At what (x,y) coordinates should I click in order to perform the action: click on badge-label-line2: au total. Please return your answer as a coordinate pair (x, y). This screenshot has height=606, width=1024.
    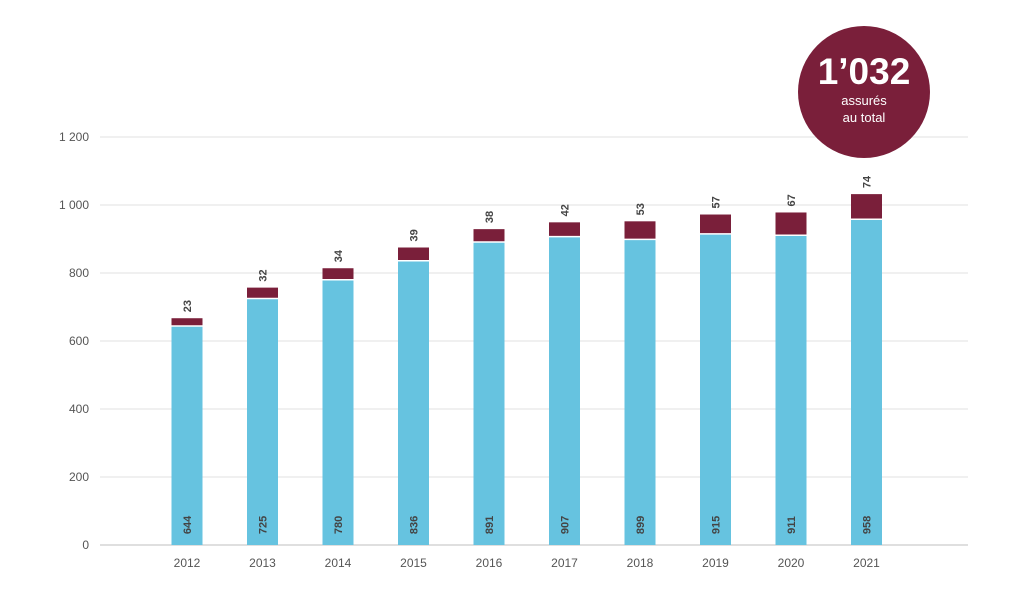
    Looking at the image, I should click on (864, 117).